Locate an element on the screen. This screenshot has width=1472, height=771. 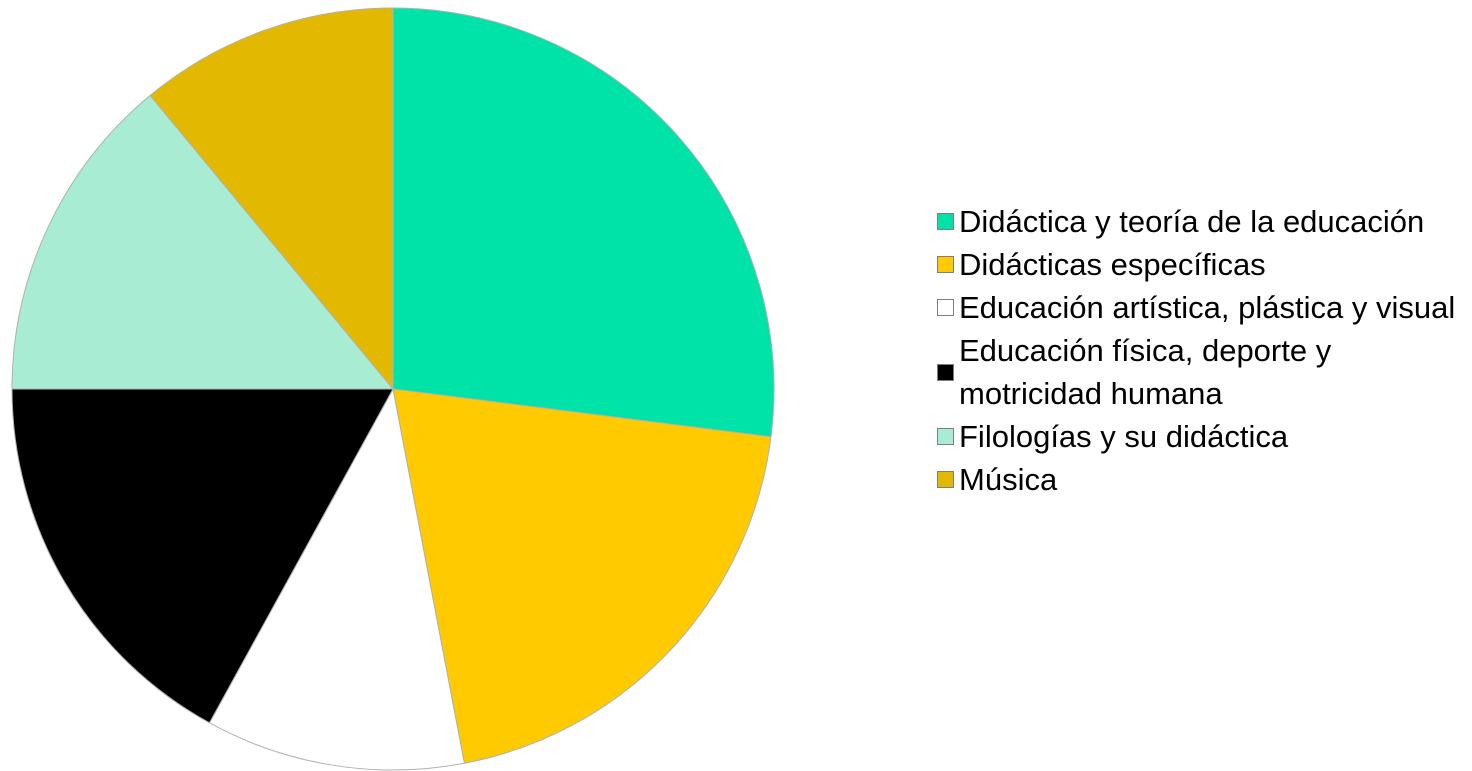
legend-item-didacticas-especificas: Didácticas específicas is located at coordinates (1202, 264).